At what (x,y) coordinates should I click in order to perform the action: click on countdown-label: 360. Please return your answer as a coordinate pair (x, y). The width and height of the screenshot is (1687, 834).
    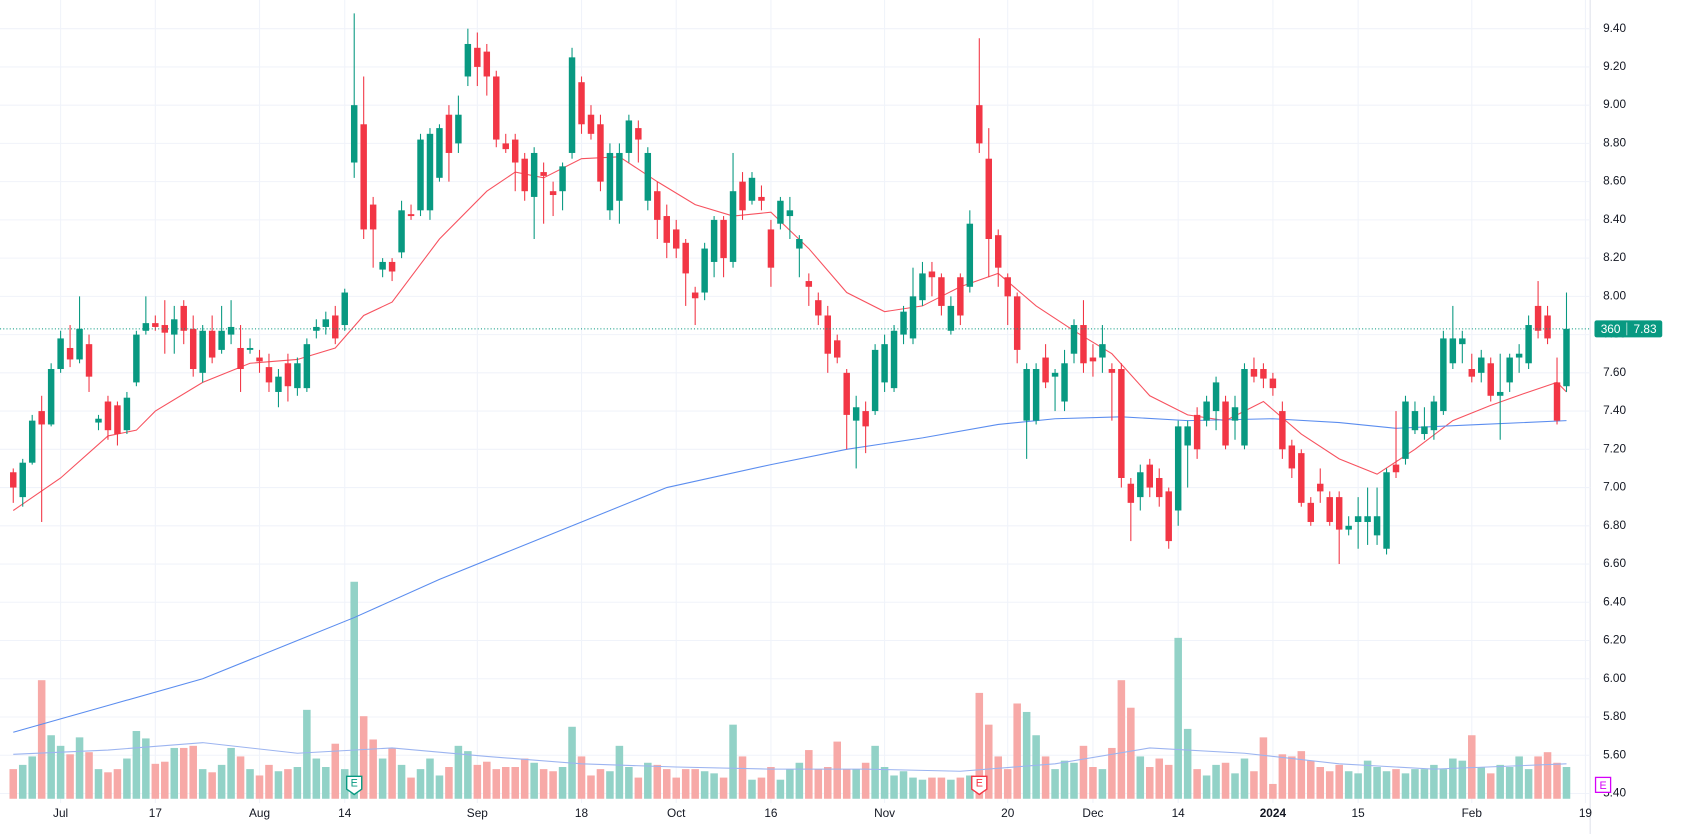
    Looking at the image, I should click on (1611, 329).